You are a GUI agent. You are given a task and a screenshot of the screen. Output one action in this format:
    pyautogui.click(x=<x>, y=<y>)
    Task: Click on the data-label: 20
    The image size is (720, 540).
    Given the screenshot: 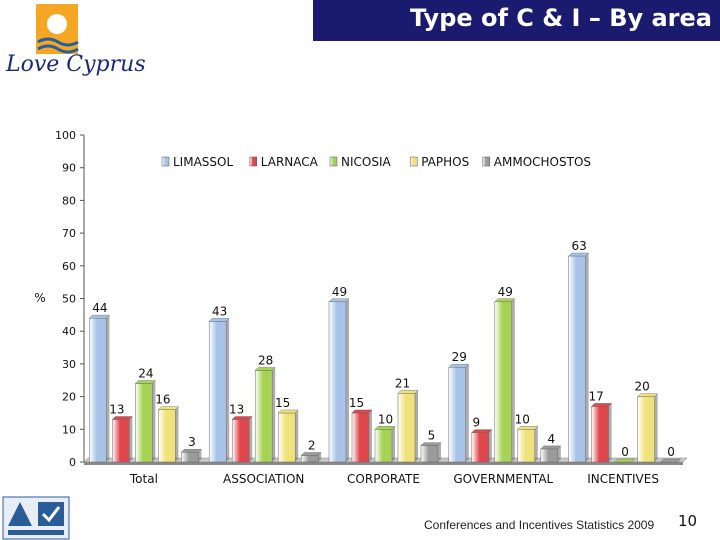 What is the action you would take?
    pyautogui.click(x=641, y=387)
    